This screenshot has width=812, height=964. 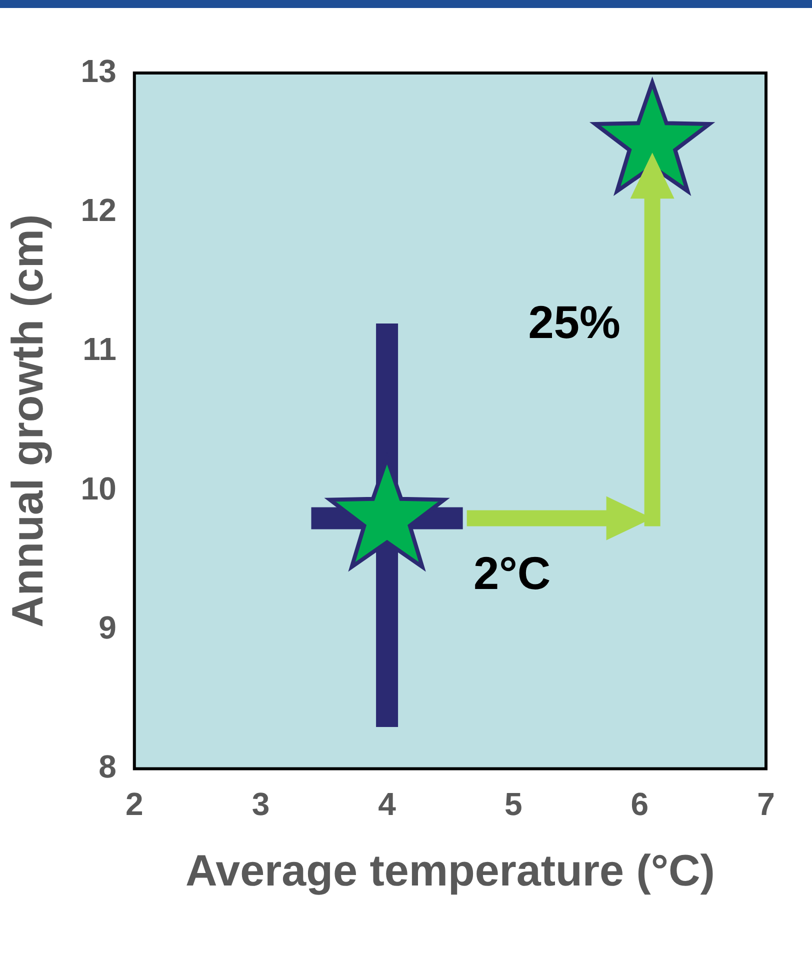 I want to click on y-tick-label: 11, so click(x=99, y=349).